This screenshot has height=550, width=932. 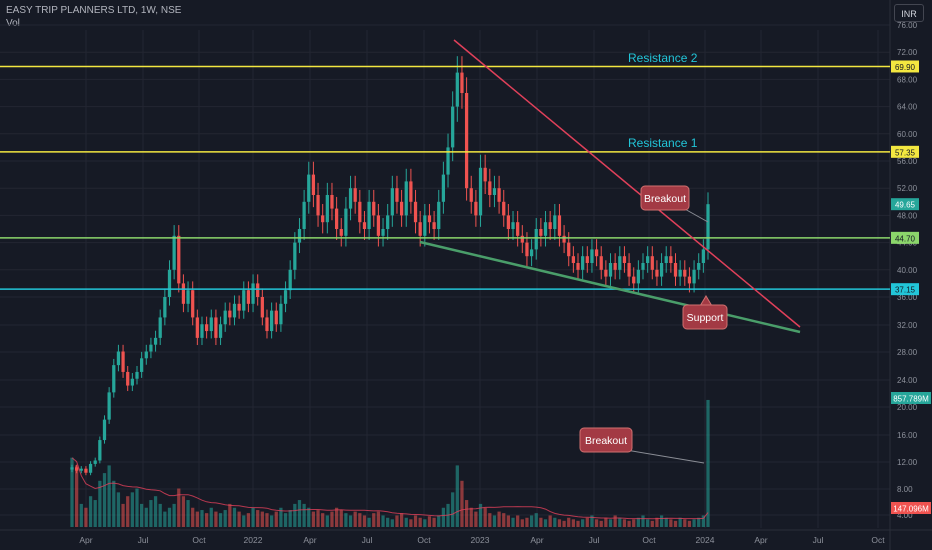 What do you see at coordinates (907, 270) in the screenshot?
I see `y-tick-label: 40.00` at bounding box center [907, 270].